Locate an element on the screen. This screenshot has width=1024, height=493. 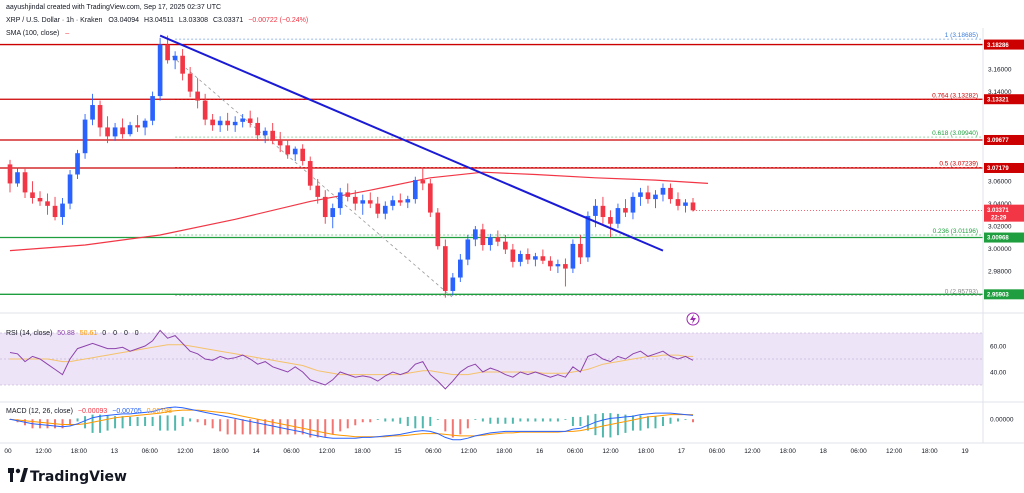
tradingview-logo: TradingView is located at coordinates (67, 476).